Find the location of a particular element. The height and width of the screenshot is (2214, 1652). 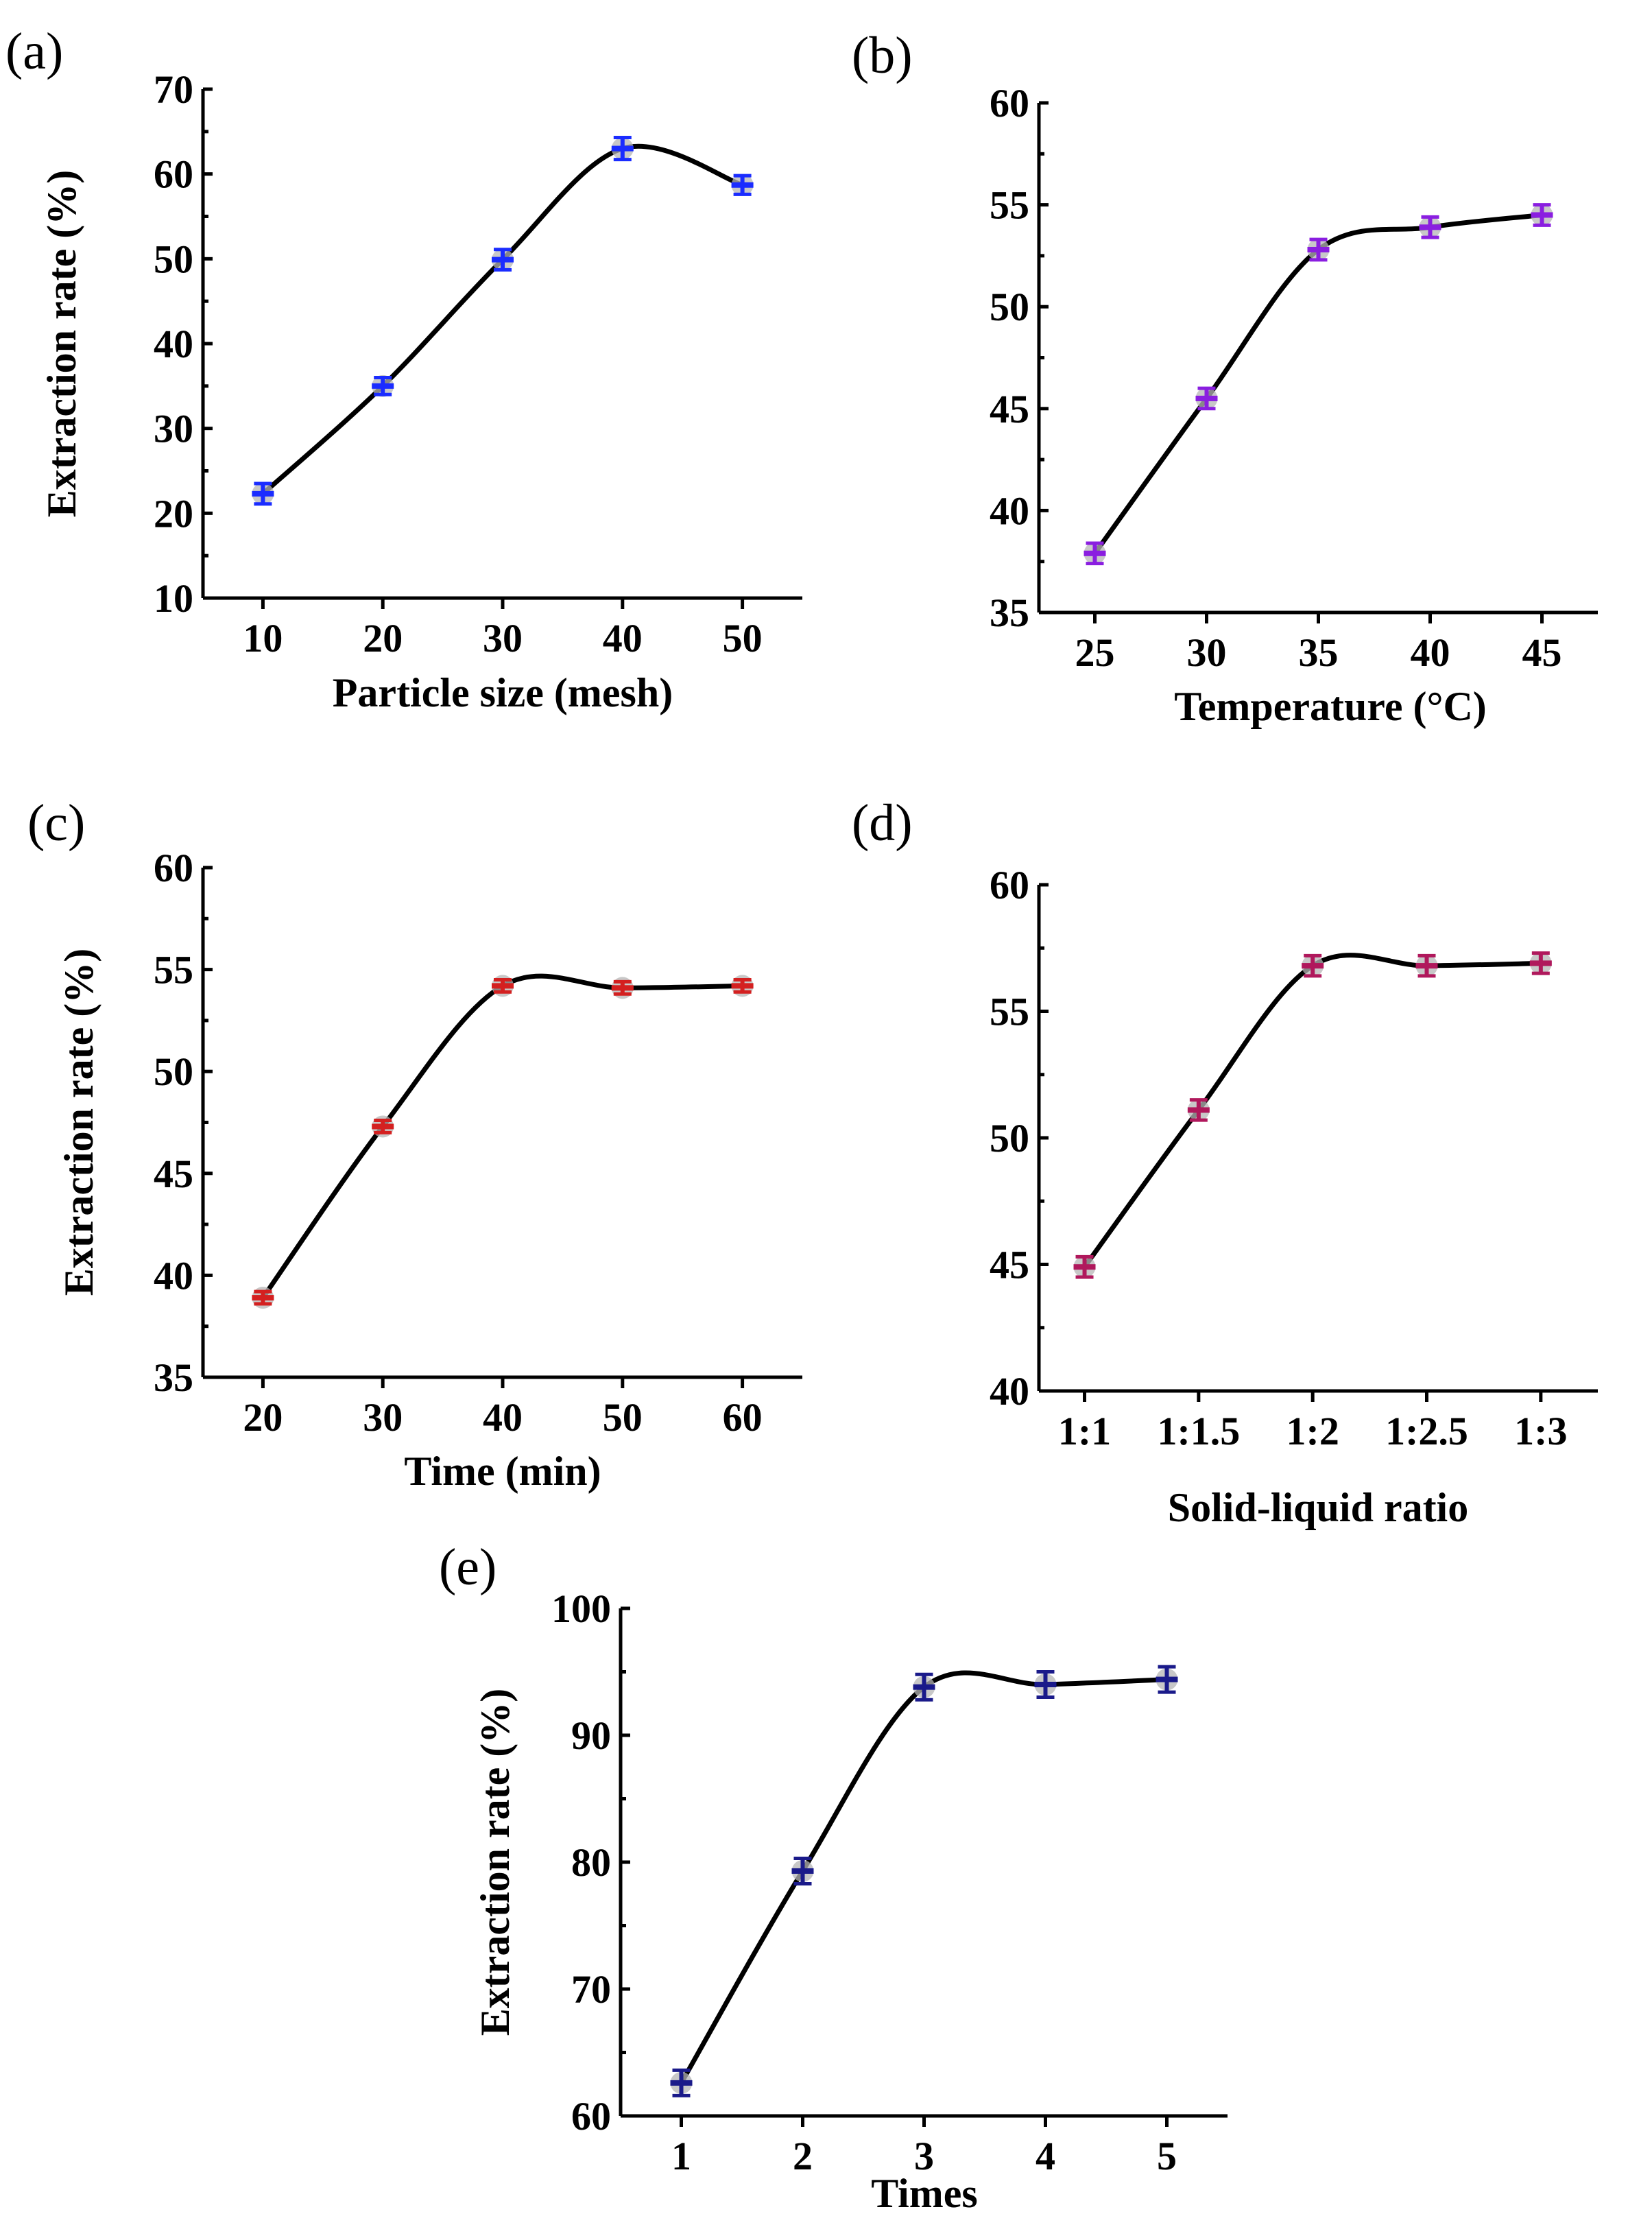

y-tick-label-b: 60 is located at coordinates (1009, 104).